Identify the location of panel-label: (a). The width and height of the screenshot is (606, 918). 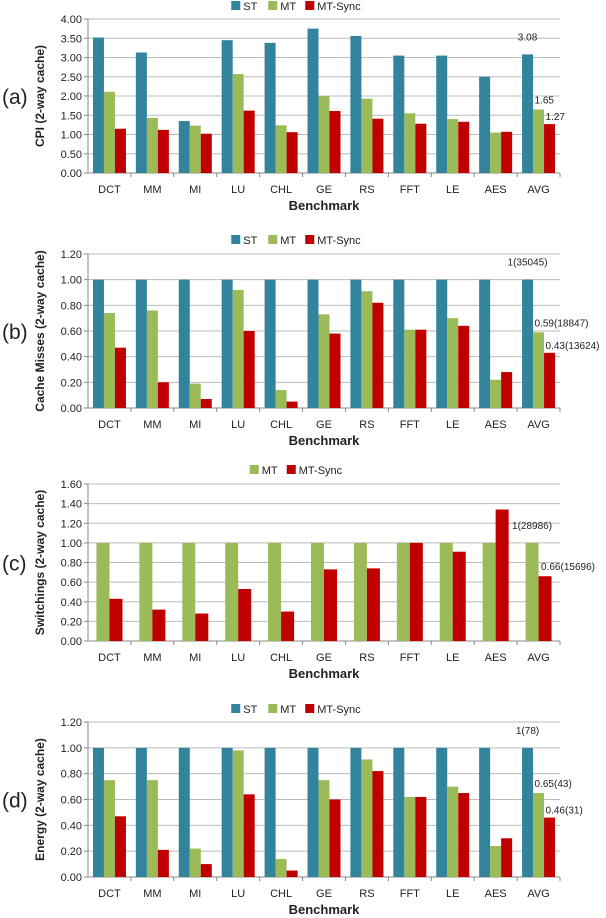
(15, 97).